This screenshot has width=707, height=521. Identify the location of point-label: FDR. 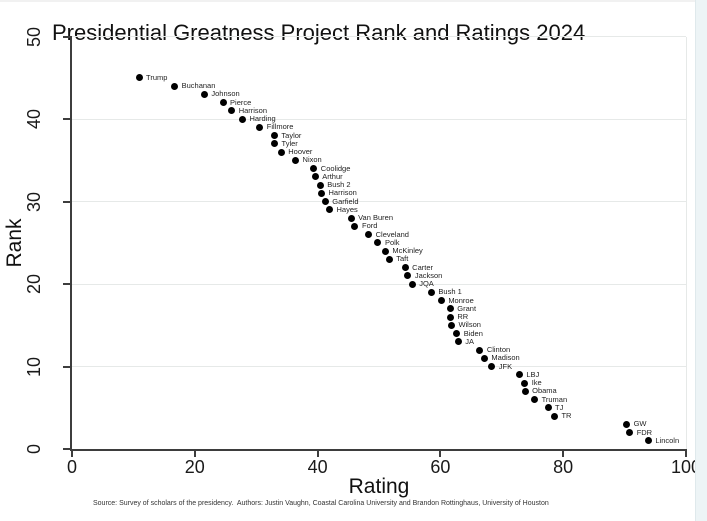
(644, 432).